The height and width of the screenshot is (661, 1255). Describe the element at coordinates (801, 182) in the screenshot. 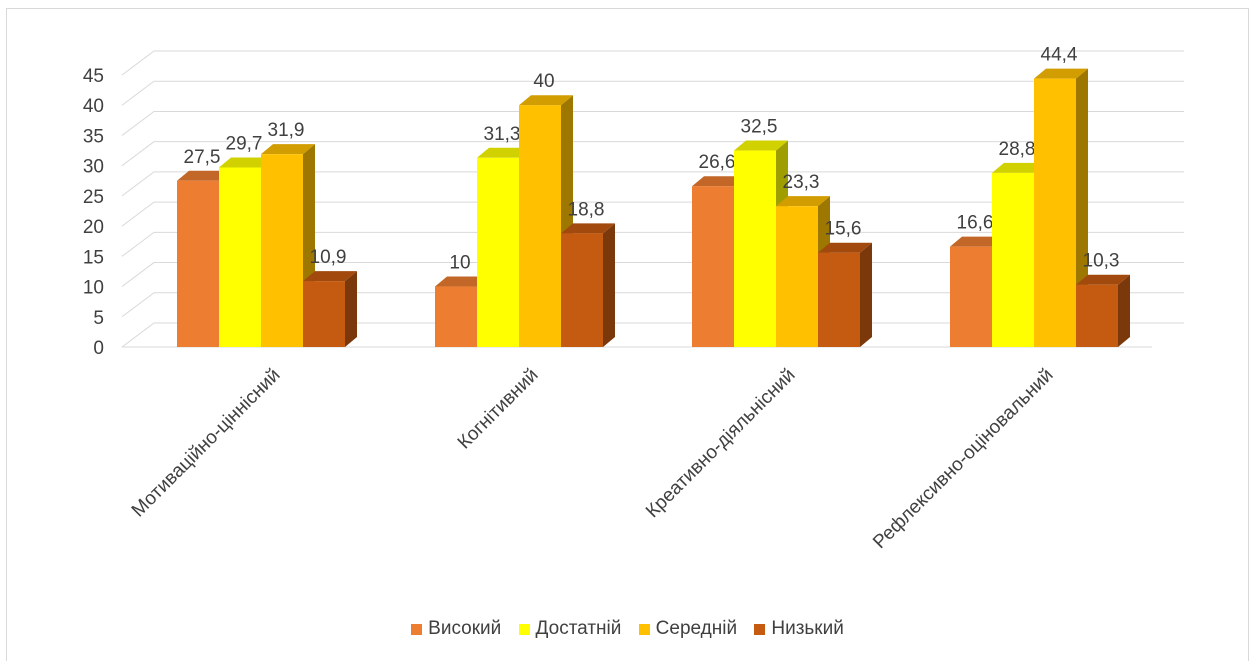

I see `data-label: 23,3` at that location.